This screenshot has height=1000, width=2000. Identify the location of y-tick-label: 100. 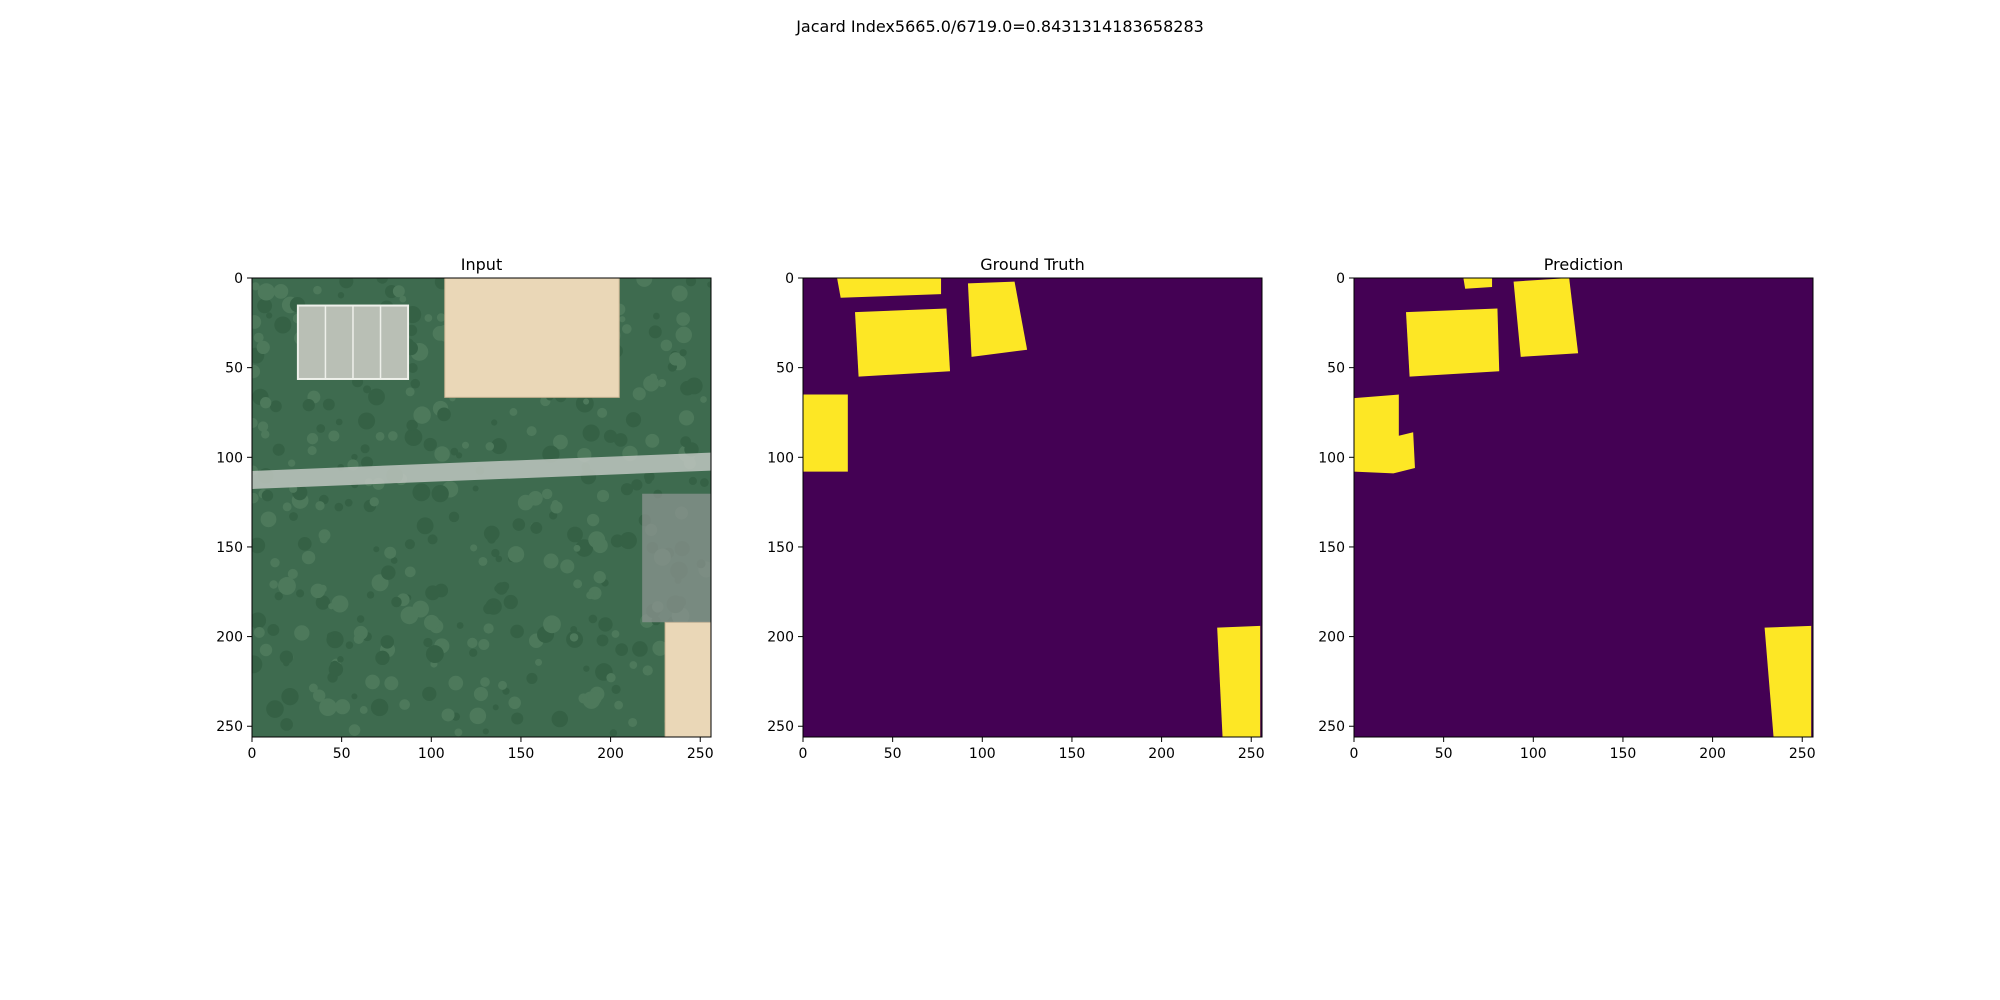
(229, 458).